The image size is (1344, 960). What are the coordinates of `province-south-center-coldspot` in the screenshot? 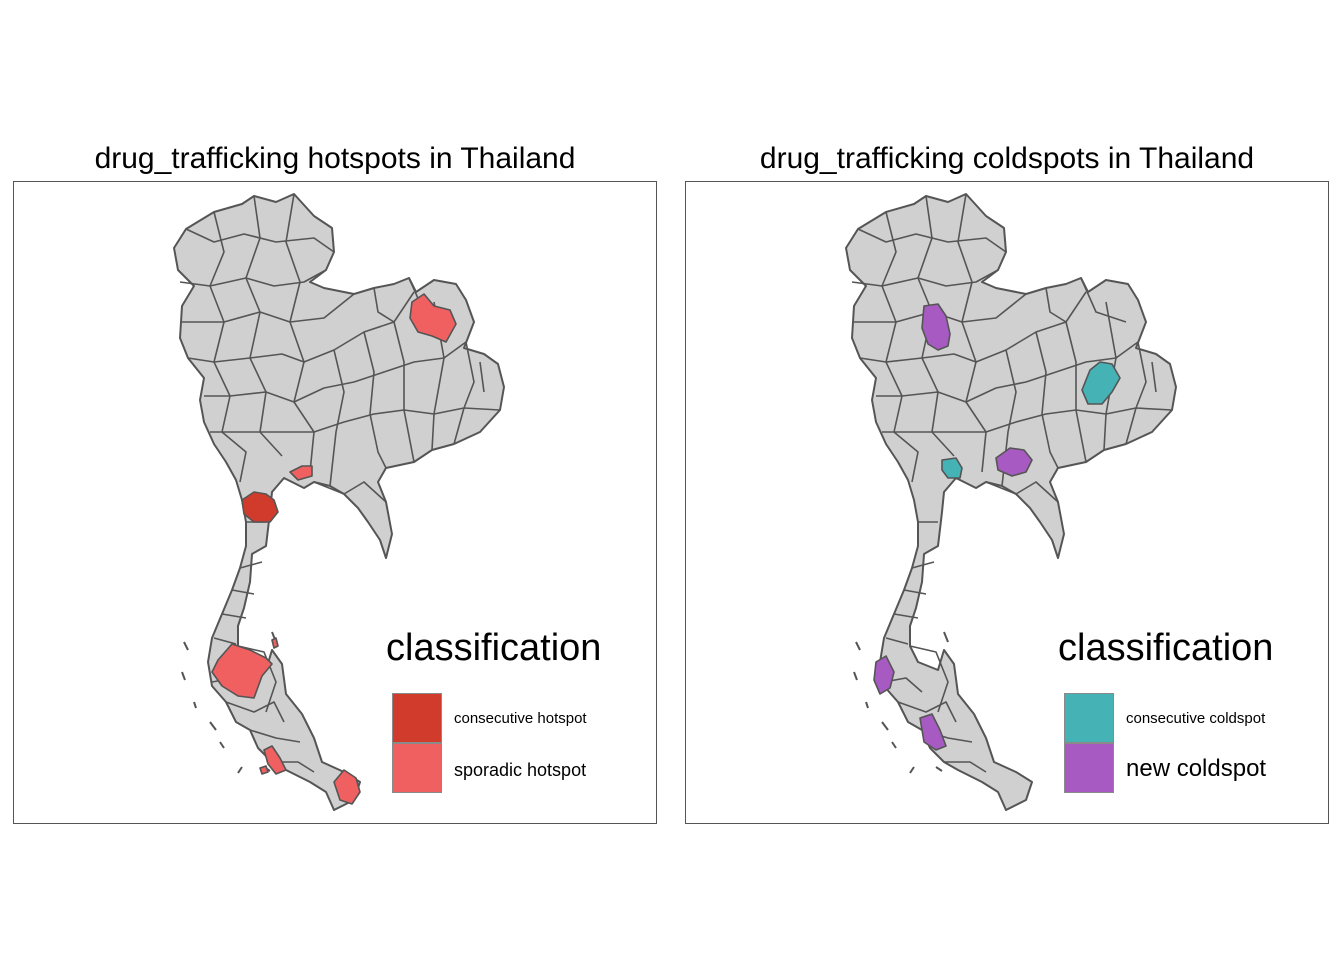 It's located at (933, 732).